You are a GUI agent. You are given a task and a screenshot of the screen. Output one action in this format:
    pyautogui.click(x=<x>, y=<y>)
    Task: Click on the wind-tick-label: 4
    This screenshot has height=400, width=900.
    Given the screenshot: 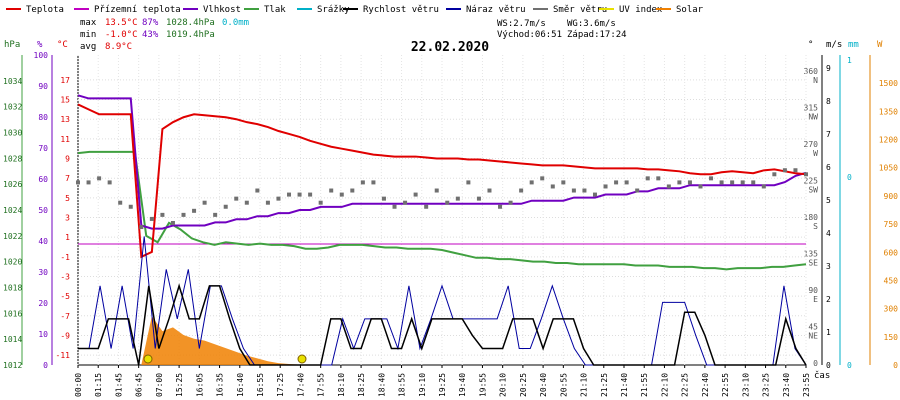 What is the action you would take?
    pyautogui.click(x=828, y=233)
    